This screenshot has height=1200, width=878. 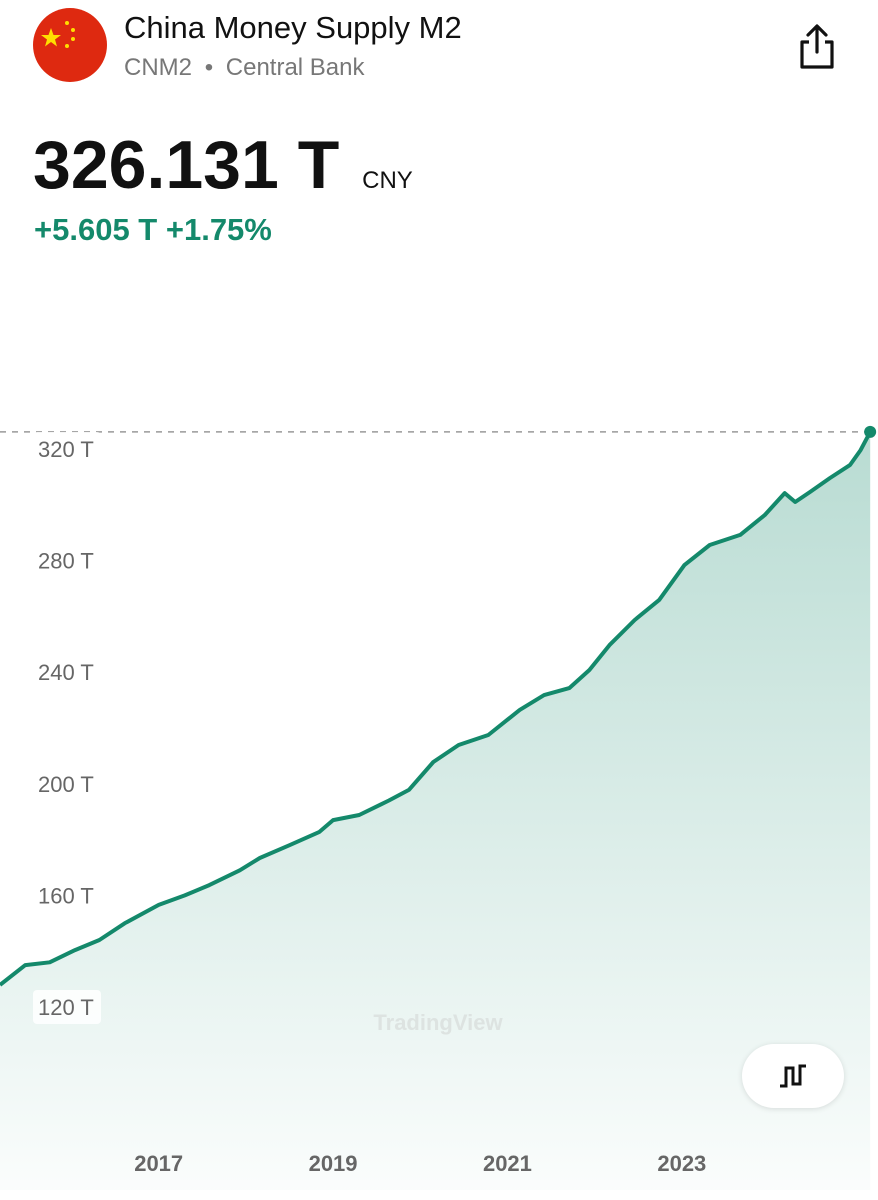 What do you see at coordinates (186, 165) in the screenshot?
I see `price-value: 326.131 T` at bounding box center [186, 165].